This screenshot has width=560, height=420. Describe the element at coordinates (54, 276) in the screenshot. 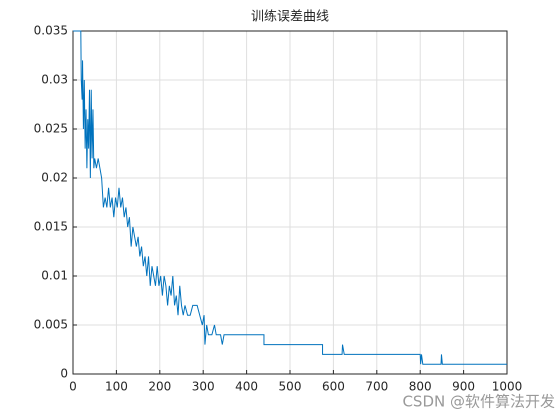

I see `y-tick-label: 0.01` at that location.